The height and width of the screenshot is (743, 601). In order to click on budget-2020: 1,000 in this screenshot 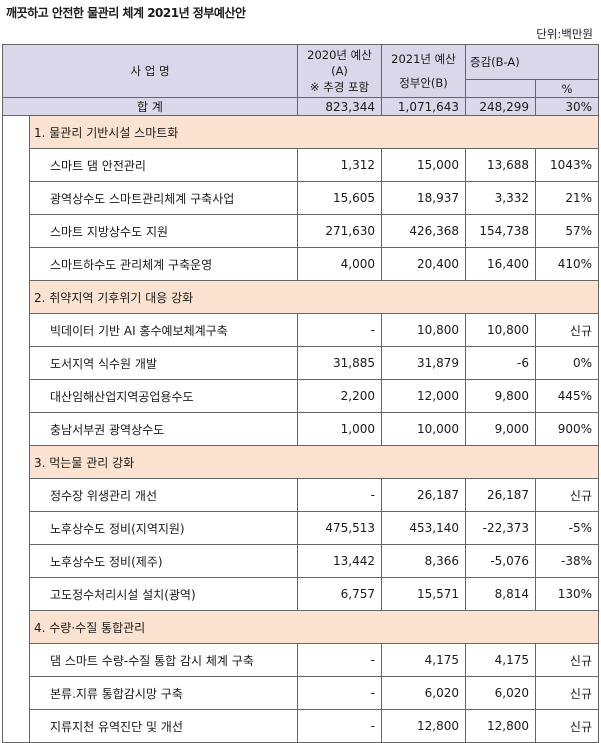, I will do `click(339, 429)`.